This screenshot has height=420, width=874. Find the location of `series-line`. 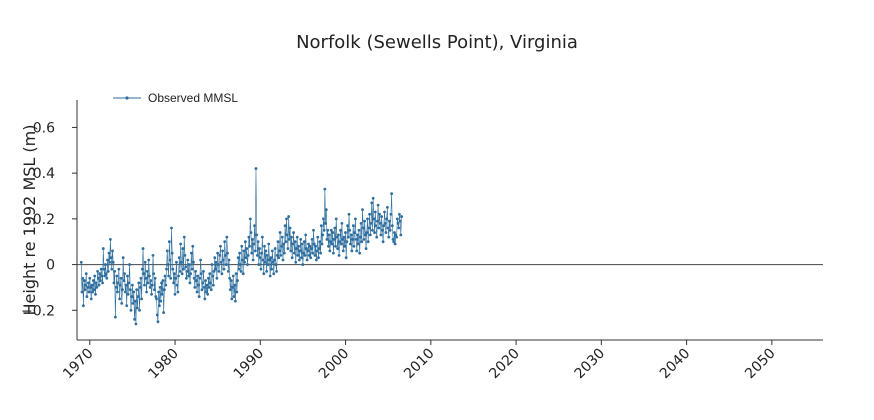

series-line is located at coordinates (241, 246).